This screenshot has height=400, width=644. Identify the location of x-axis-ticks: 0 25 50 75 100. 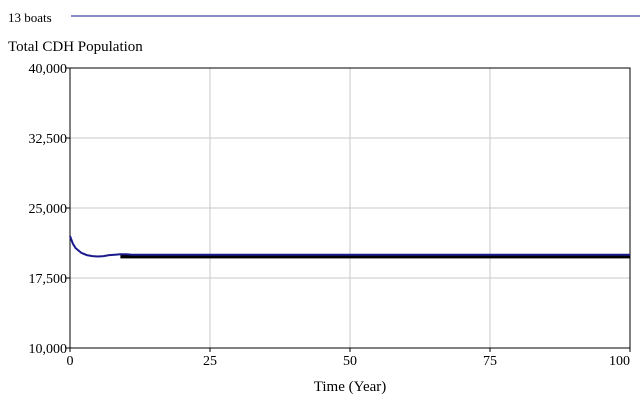
(349, 358).